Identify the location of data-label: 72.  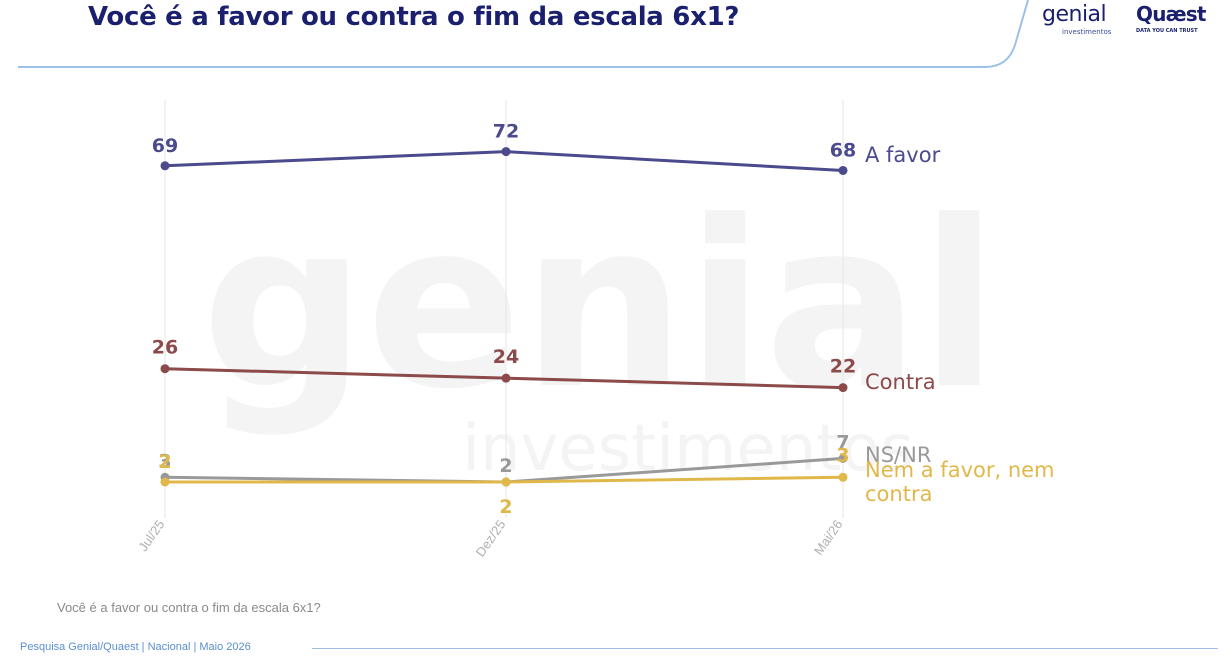
(506, 132).